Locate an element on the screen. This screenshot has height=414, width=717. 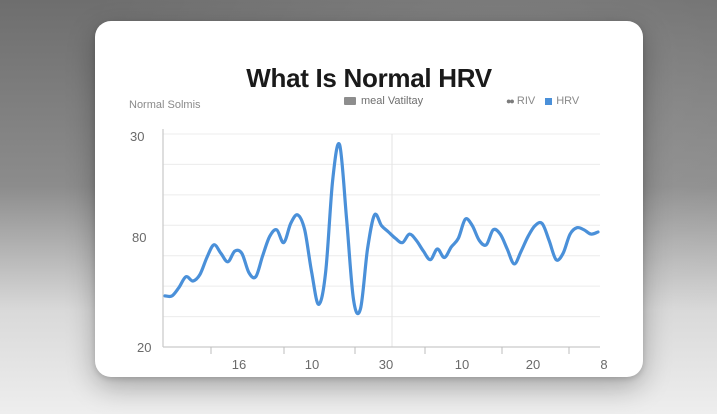
x-tick-labels: 16 10 30 10 20 8 is located at coordinates (420, 364).